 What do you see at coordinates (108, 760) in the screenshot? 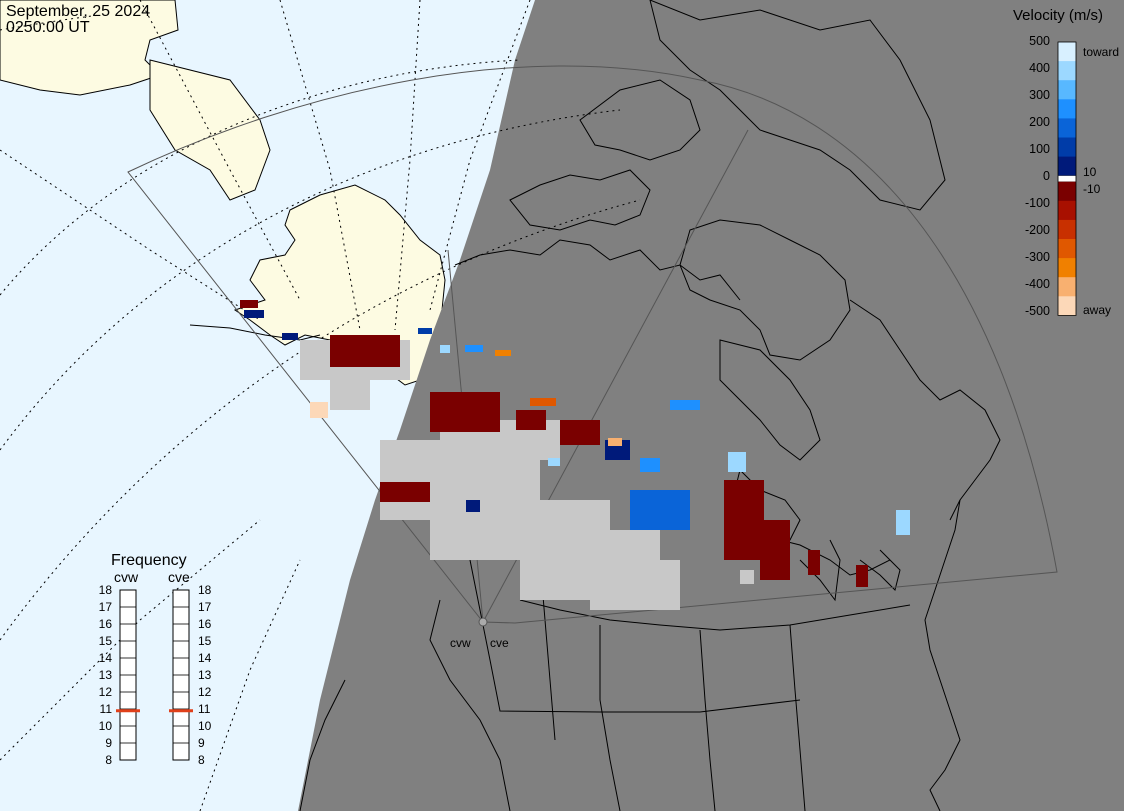
I see `frequency-tick-left: 8` at bounding box center [108, 760].